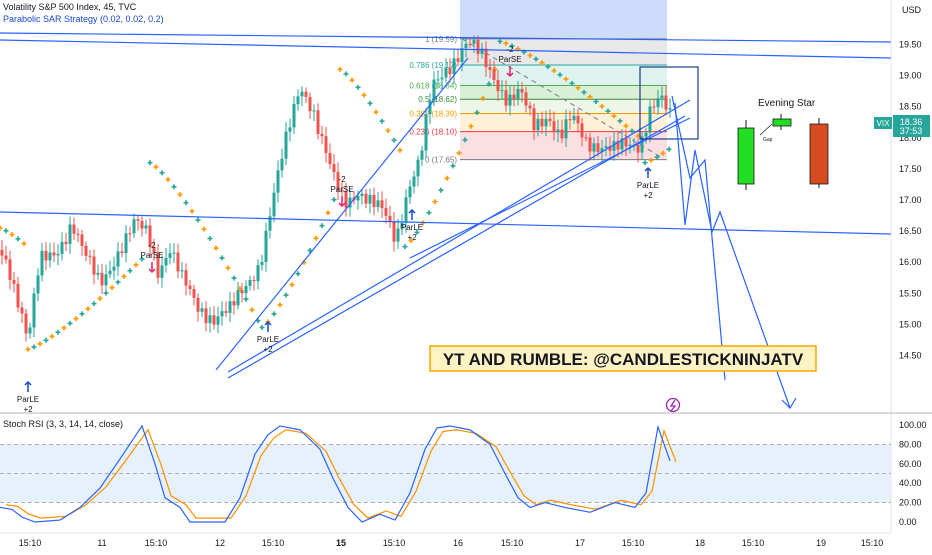 Image resolution: width=932 pixels, height=555 pixels. Describe the element at coordinates (28, 397) in the screenshot. I see `parle-signal-1: ParLE+2` at that location.